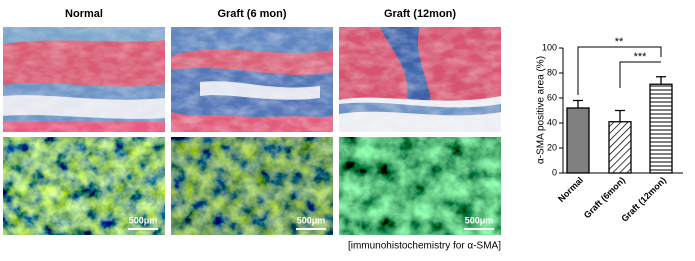 The image size is (695, 261). I want to click on y-tick-label: 80, so click(552, 72).